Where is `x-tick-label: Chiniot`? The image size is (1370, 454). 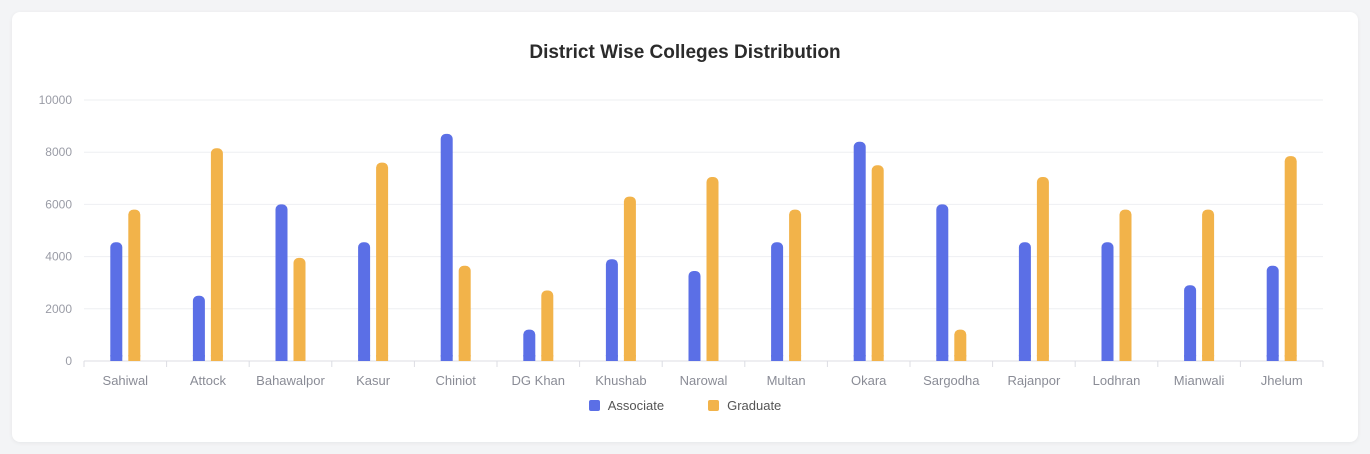
x-tick-label: Chiniot is located at coordinates (455, 380).